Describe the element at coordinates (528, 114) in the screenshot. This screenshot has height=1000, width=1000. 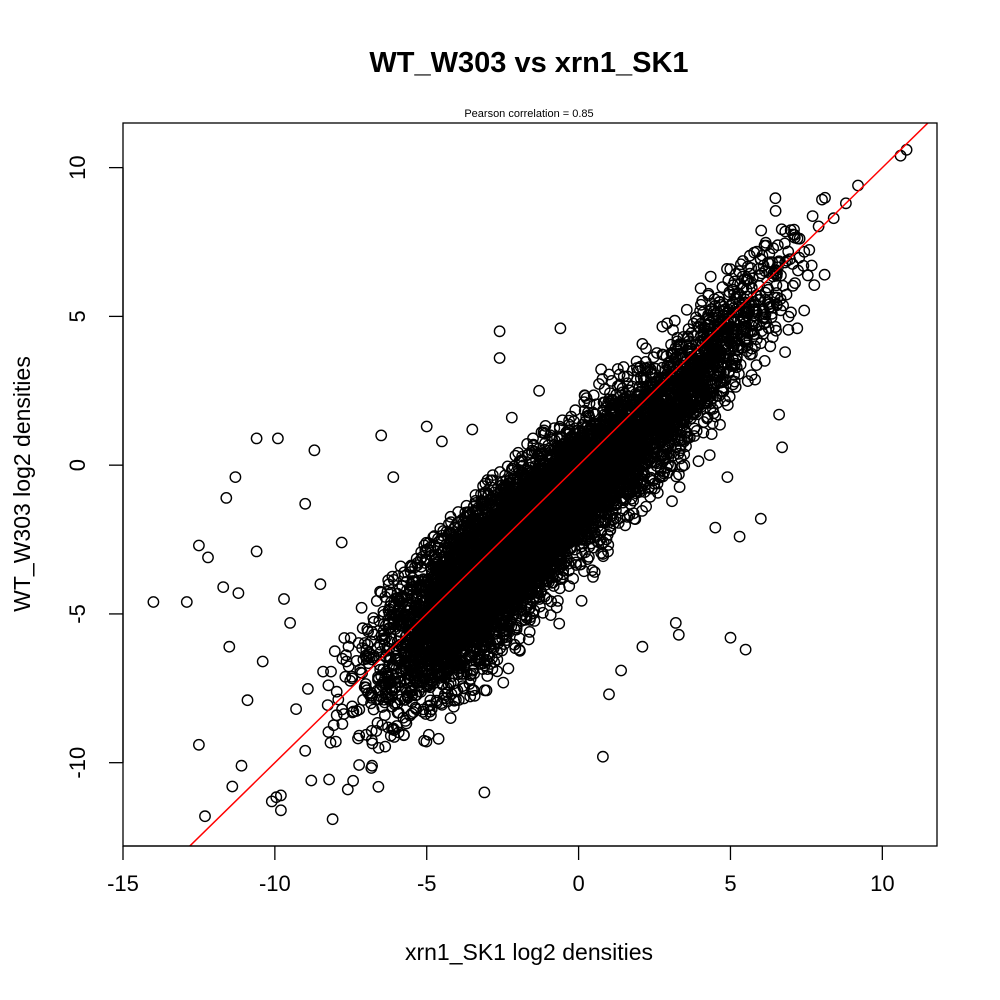
I see `chart-subtitle: Pearson correlation = 0.85` at that location.